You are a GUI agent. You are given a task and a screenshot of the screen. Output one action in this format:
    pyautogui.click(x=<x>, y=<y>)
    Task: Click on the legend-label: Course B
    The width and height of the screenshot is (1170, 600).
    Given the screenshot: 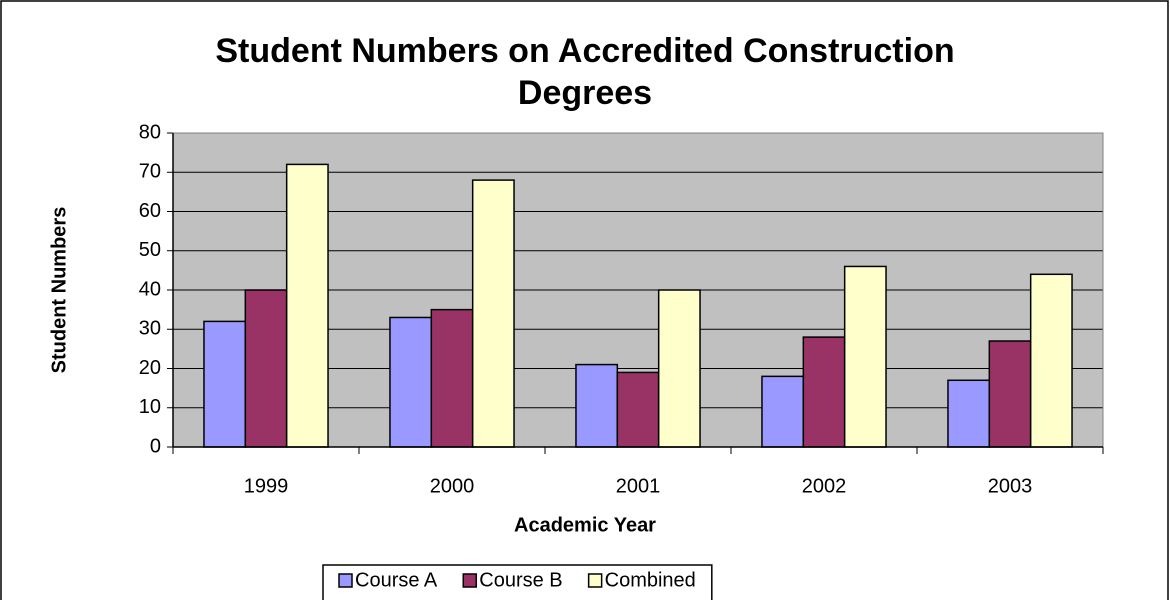 What is the action you would take?
    pyautogui.click(x=520, y=580)
    